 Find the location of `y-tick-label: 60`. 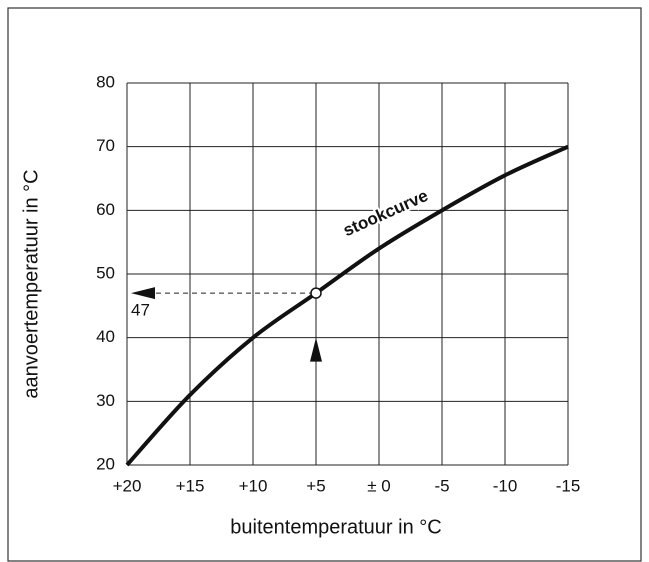

y-tick-label: 60 is located at coordinates (105, 209).